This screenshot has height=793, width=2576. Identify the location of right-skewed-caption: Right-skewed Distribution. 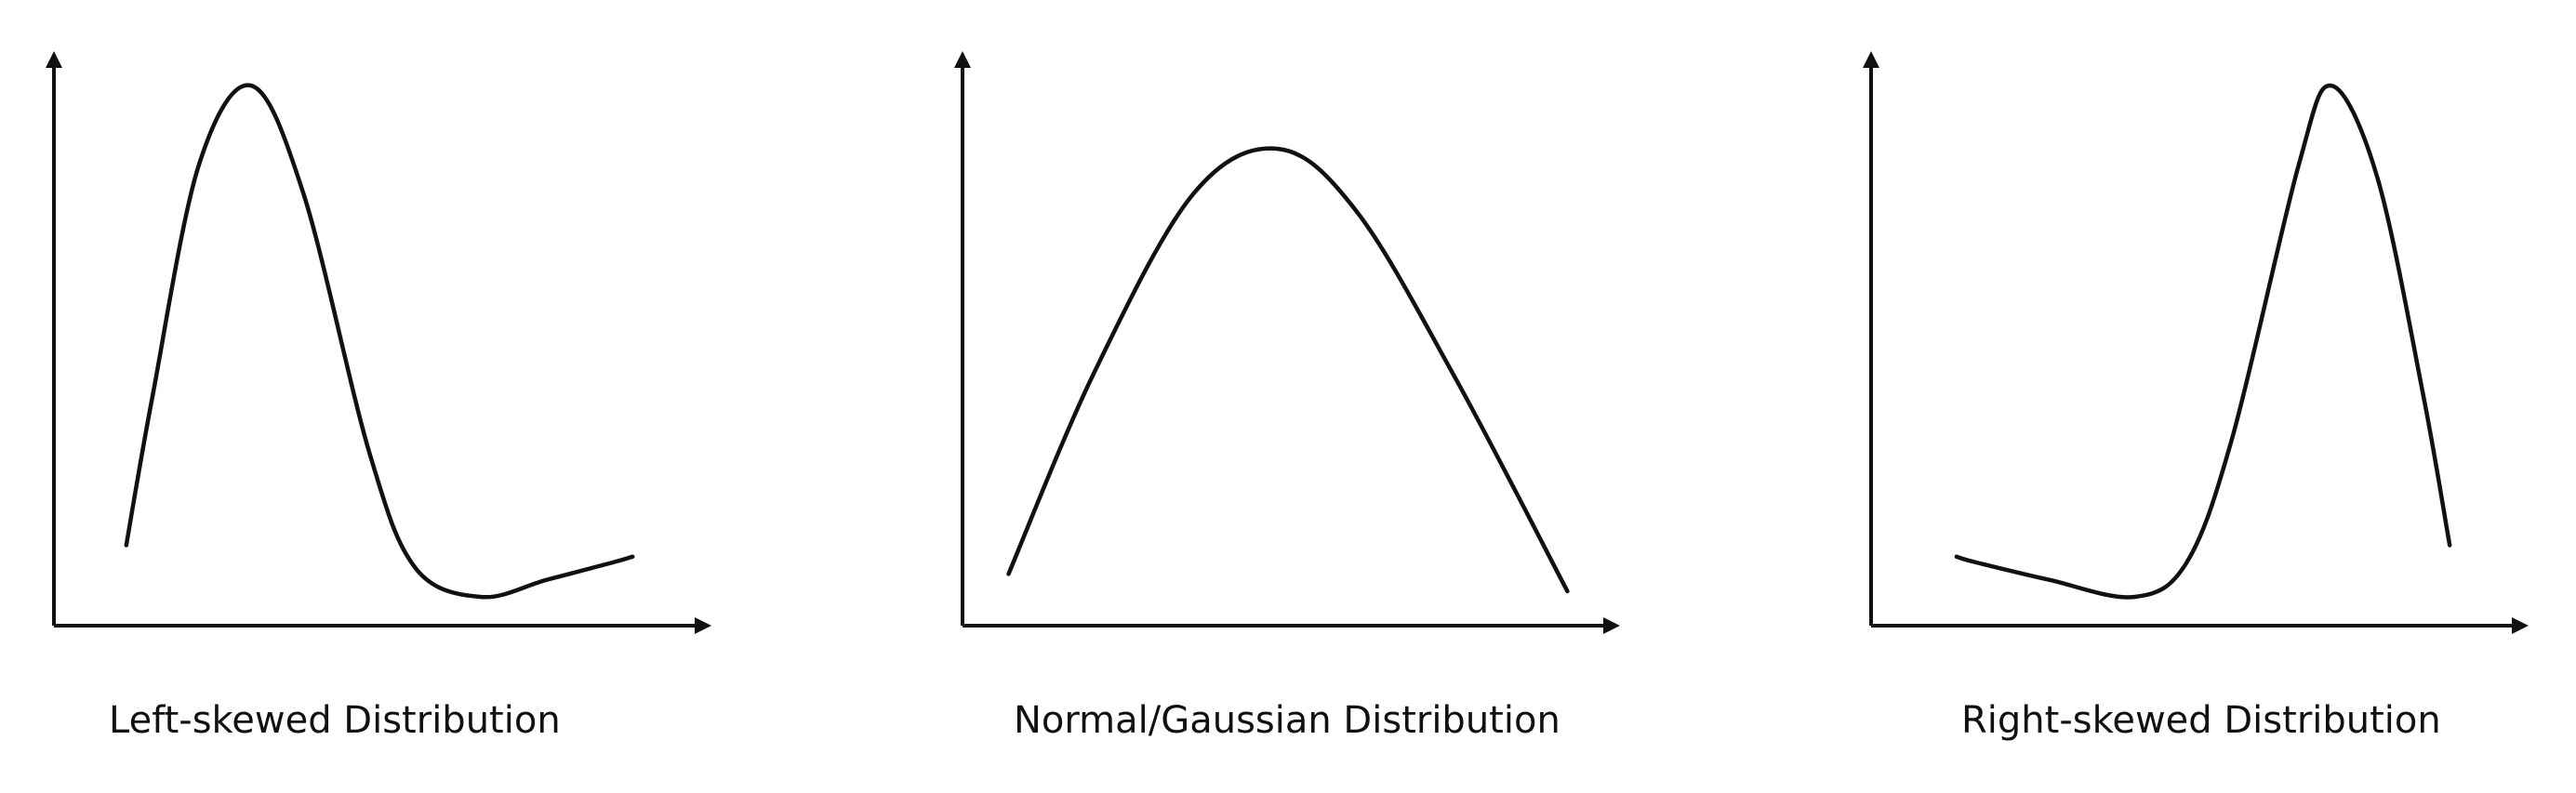
(2201, 720).